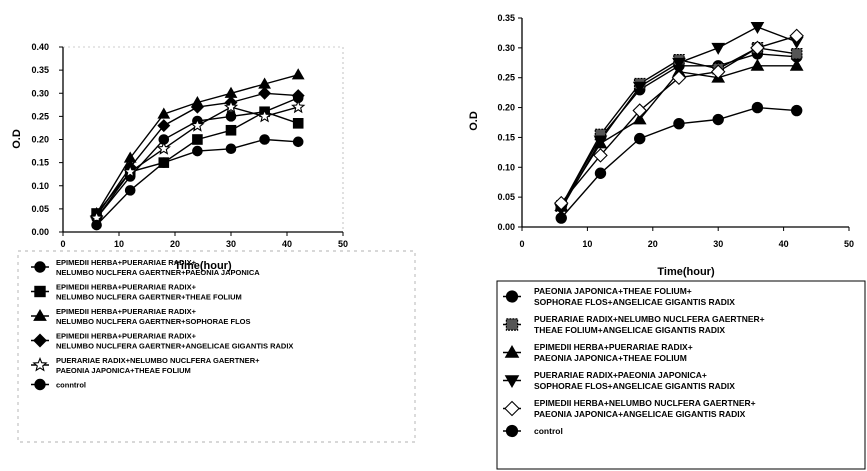  I want to click on chart-right-ytick-label: 0.10, so click(506, 167).